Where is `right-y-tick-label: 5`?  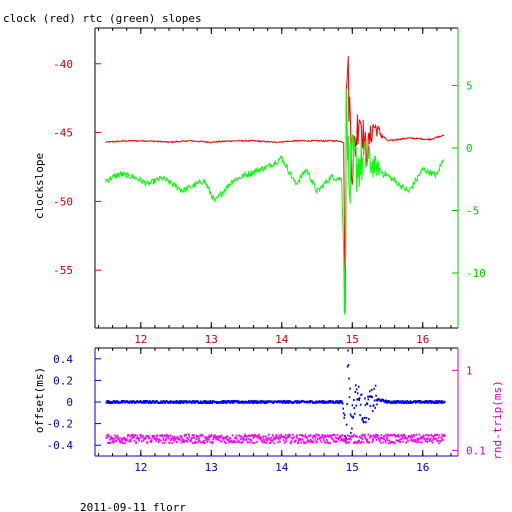 right-y-tick-label: 5 is located at coordinates (469, 86).